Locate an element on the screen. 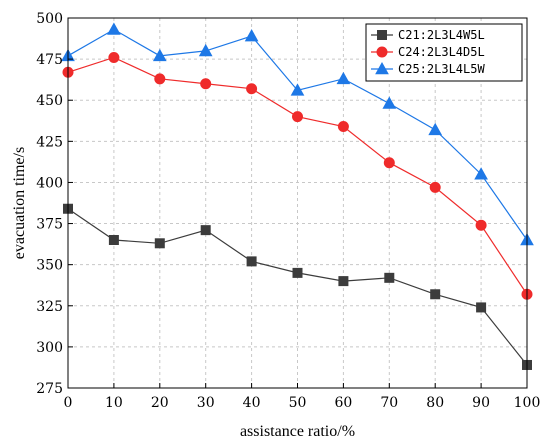 This screenshot has width=550, height=443. y-tick-label: 450 is located at coordinates (49, 101).